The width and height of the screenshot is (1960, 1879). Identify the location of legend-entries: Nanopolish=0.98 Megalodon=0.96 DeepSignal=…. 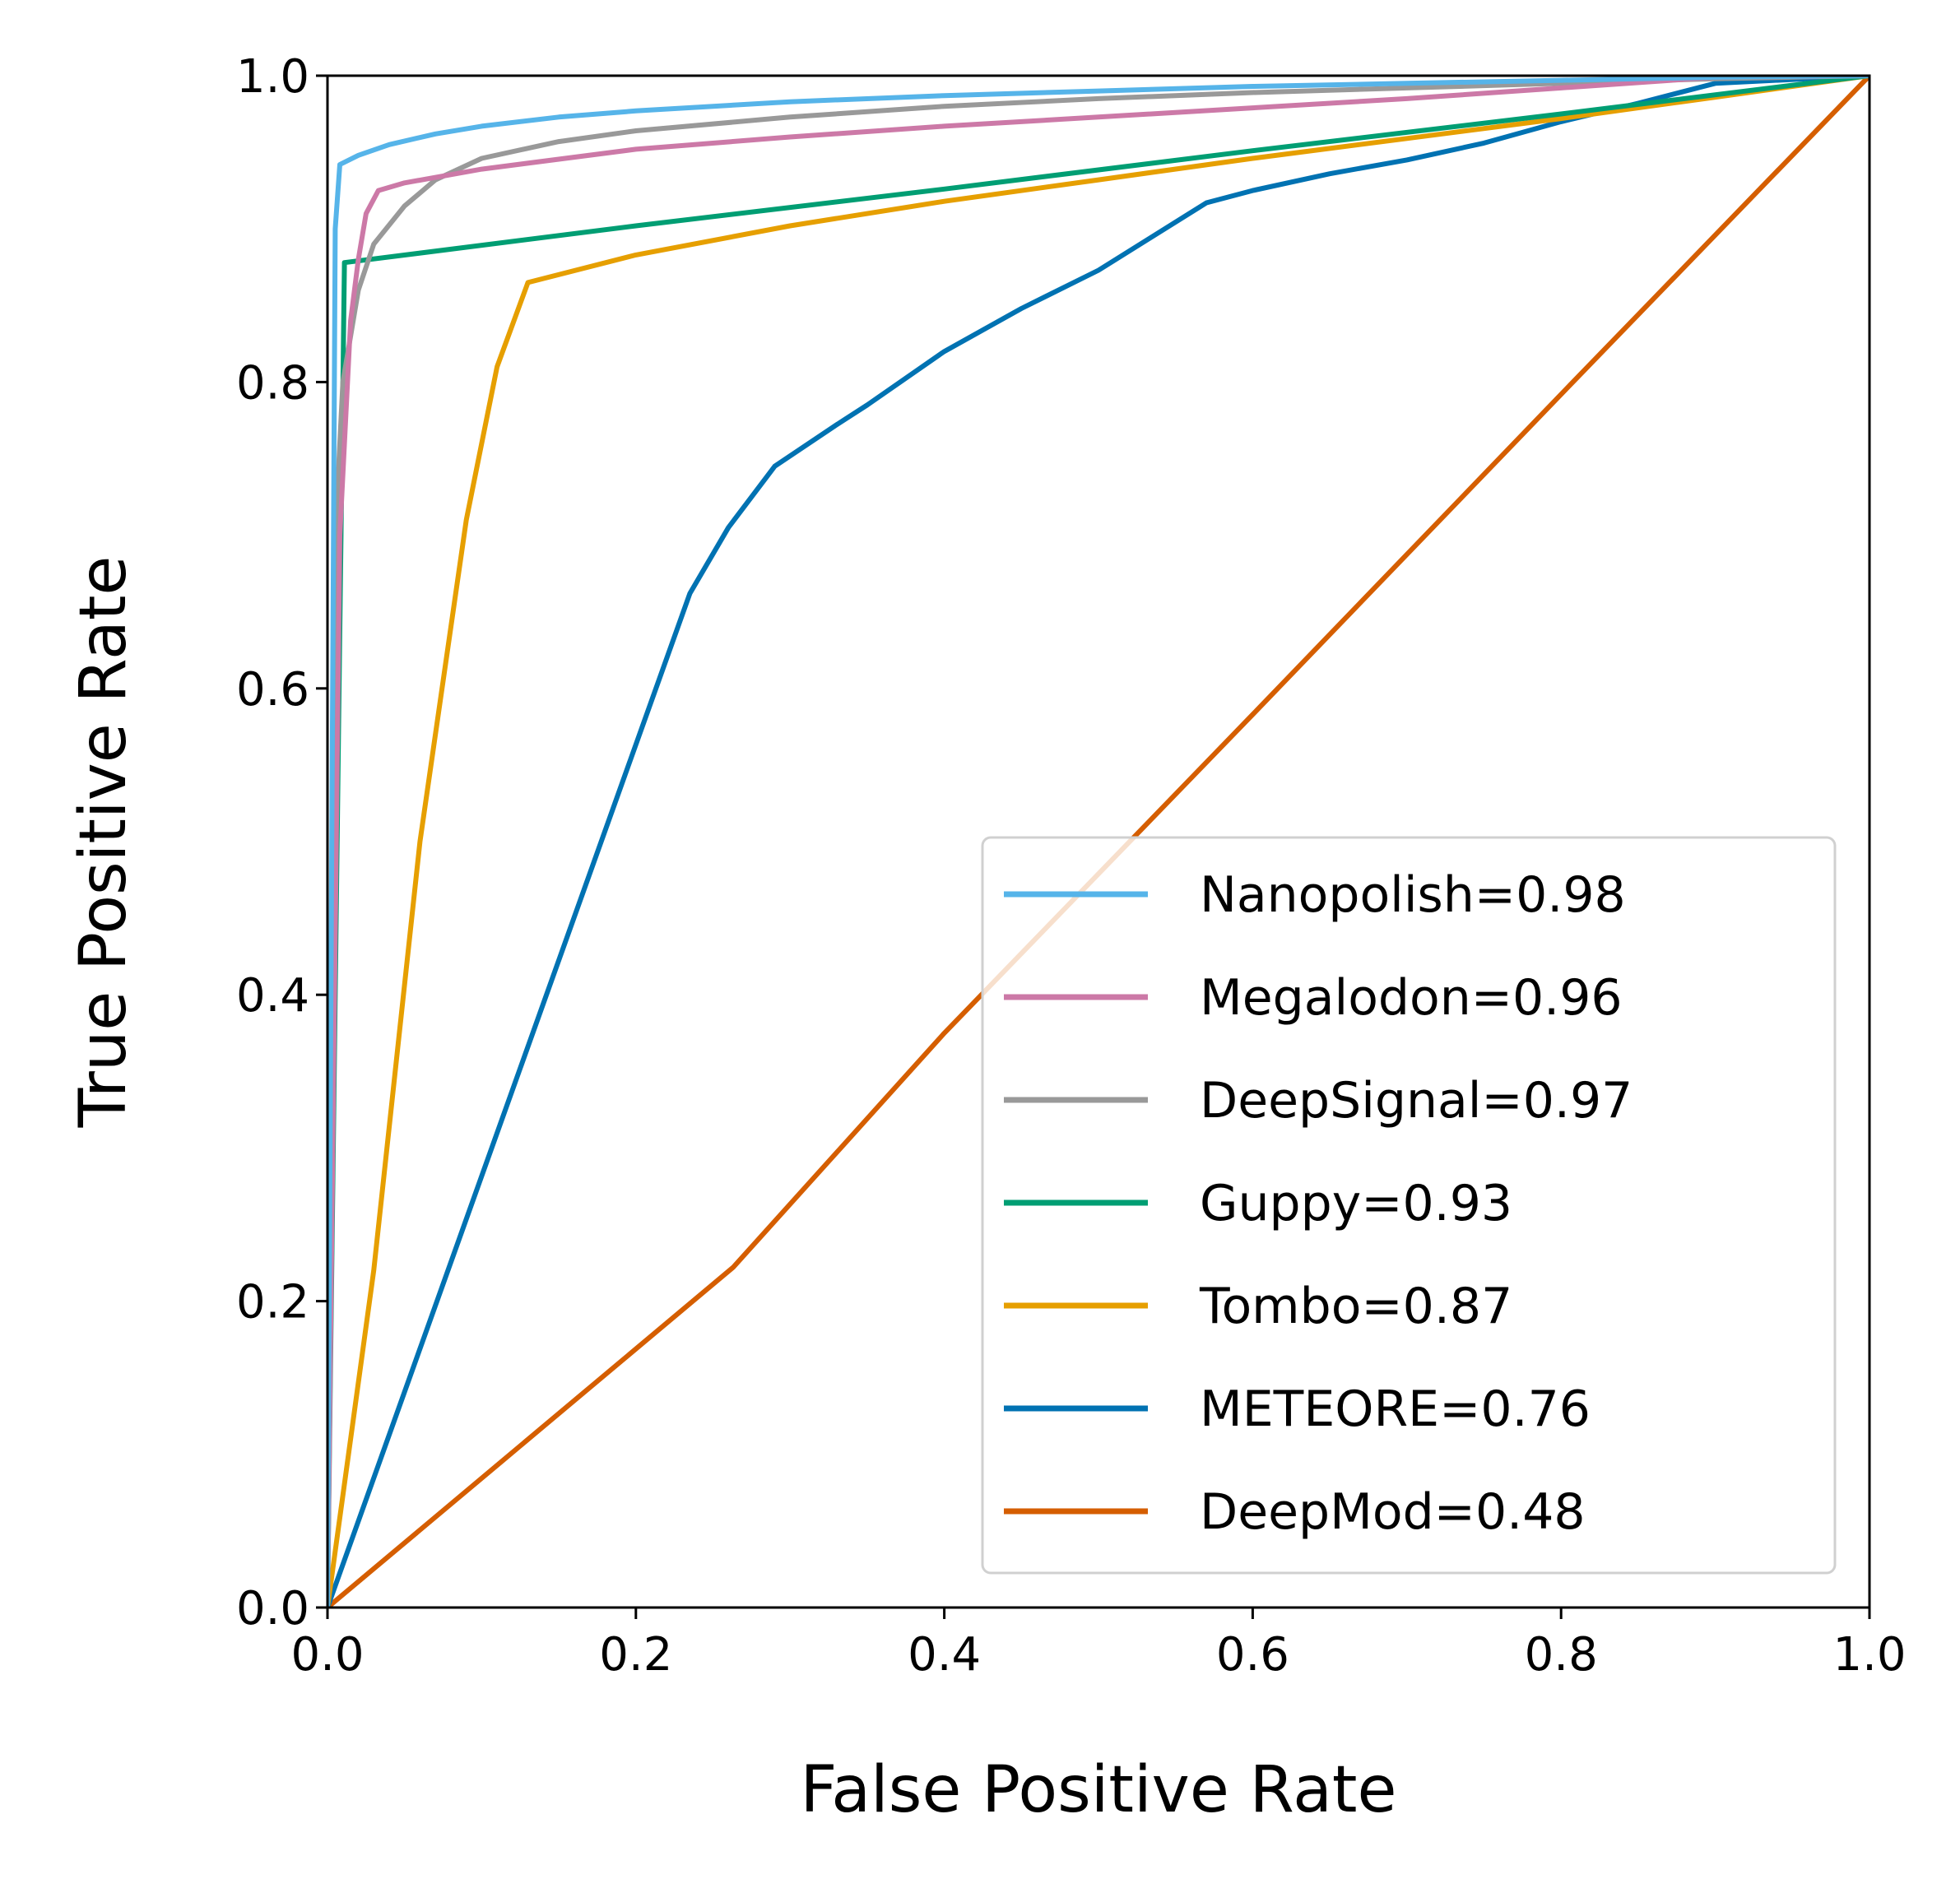
(1318, 1203).